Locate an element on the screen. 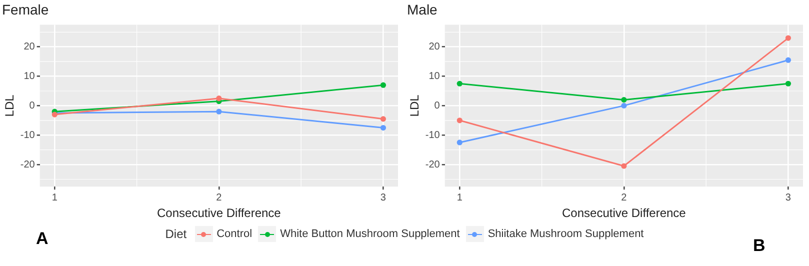 The height and width of the screenshot is (266, 809). legend-title: Diet is located at coordinates (176, 234).